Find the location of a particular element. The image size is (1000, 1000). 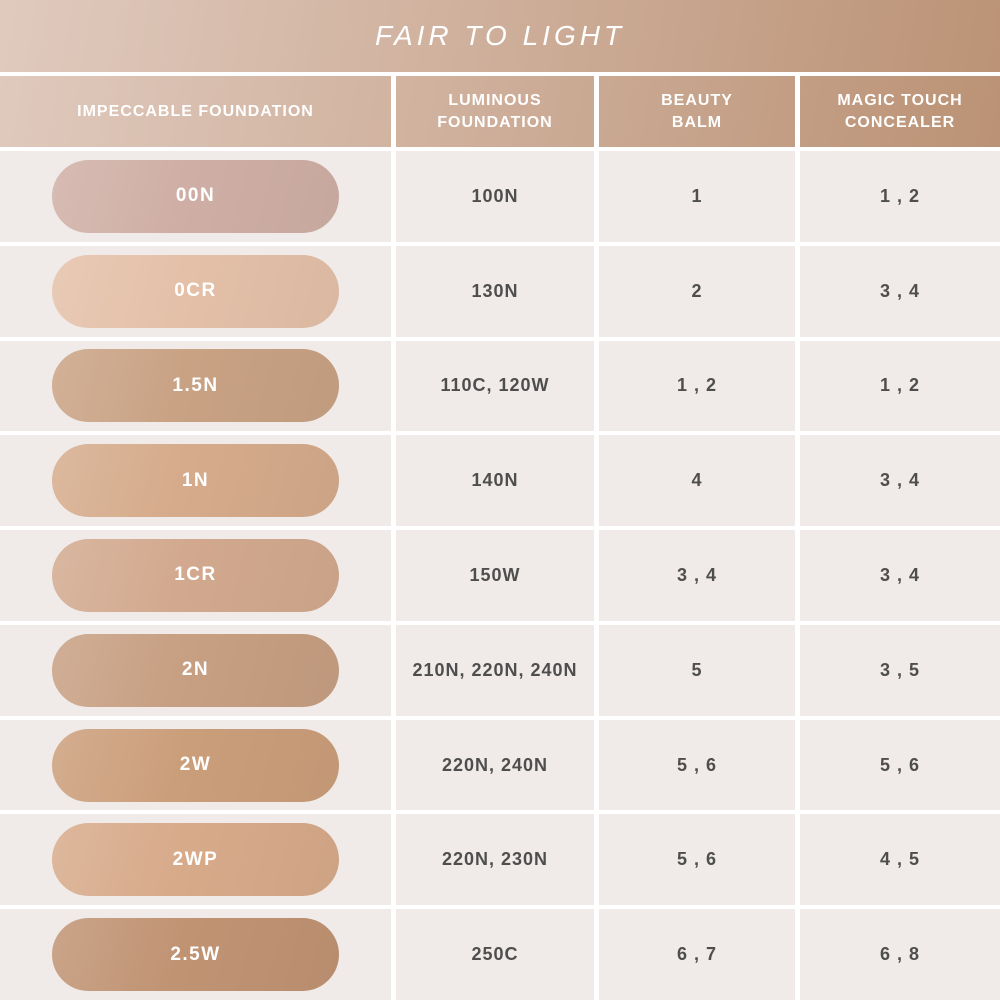

column-header-label: MAGIC TOUCH CONCEALER is located at coordinates (900, 111).